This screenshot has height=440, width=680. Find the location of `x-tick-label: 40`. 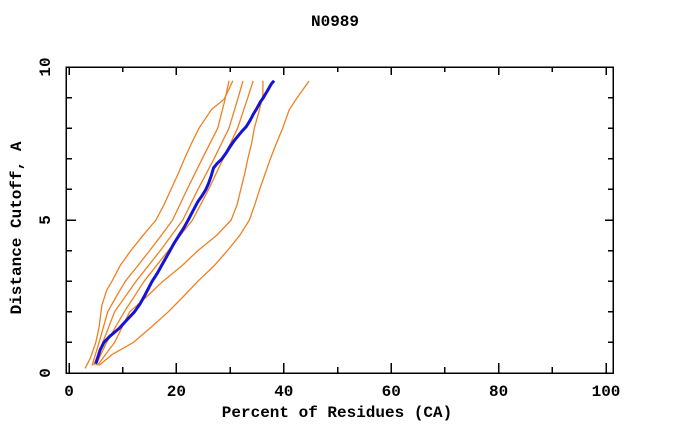

x-tick-label: 40 is located at coordinates (283, 392).